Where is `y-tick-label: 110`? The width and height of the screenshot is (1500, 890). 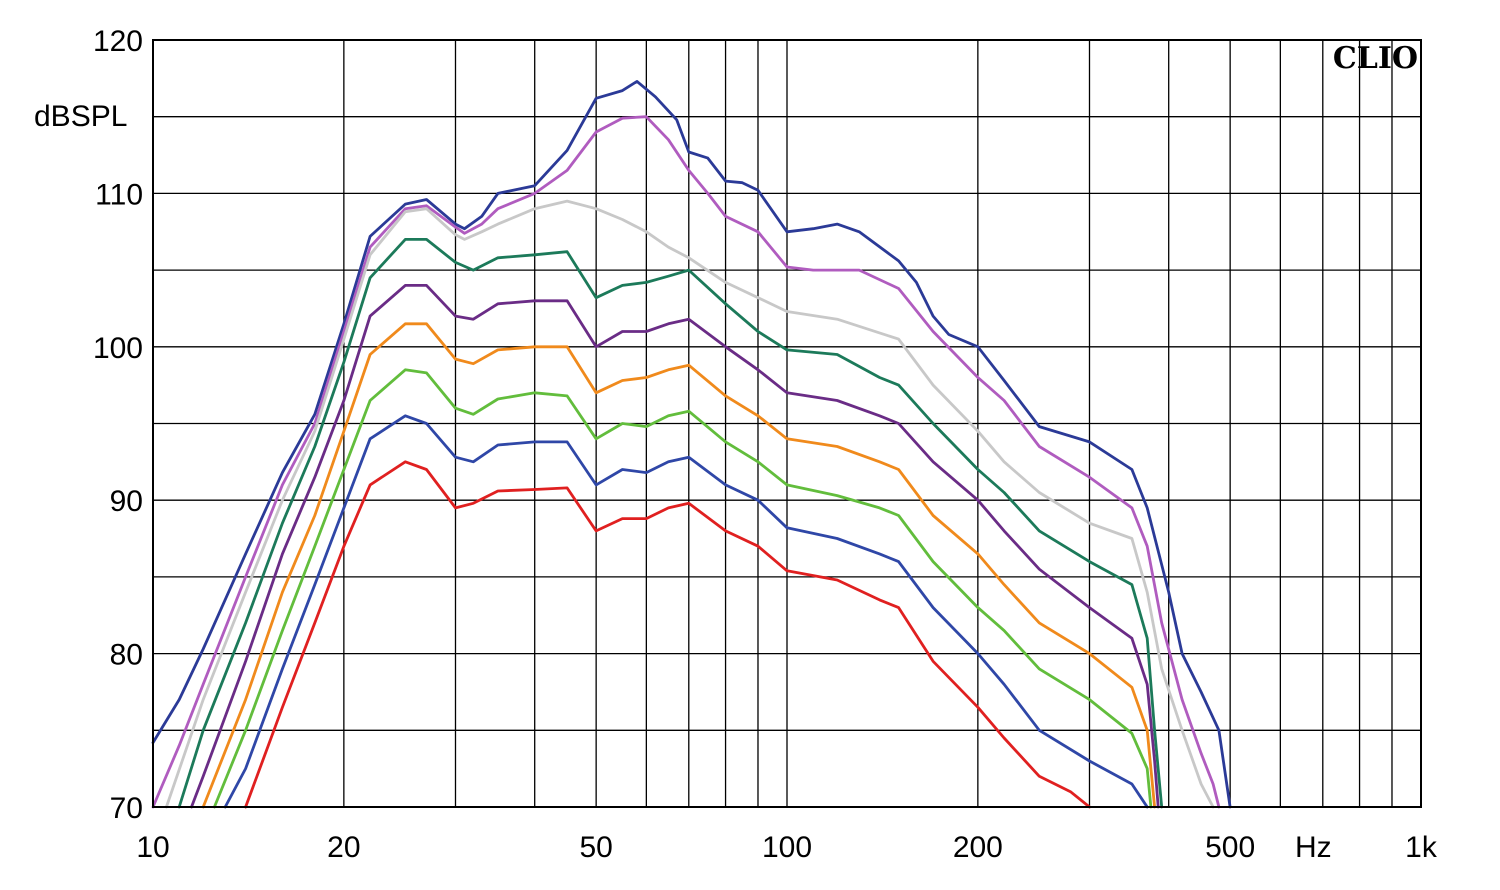
y-tick-label: 110 is located at coordinates (119, 194).